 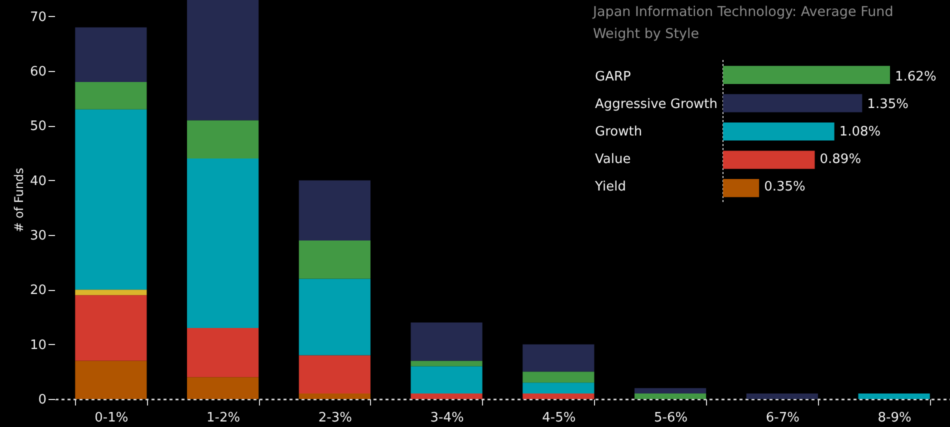 I want to click on y-tick-label: 0, so click(x=42, y=400).